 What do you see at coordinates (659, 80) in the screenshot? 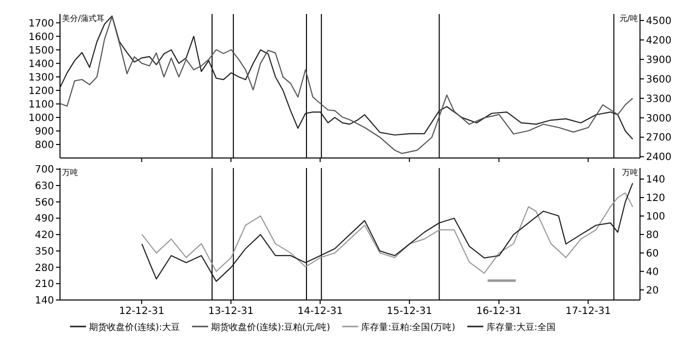
I see `y2-tick-label: 3600` at bounding box center [659, 80].